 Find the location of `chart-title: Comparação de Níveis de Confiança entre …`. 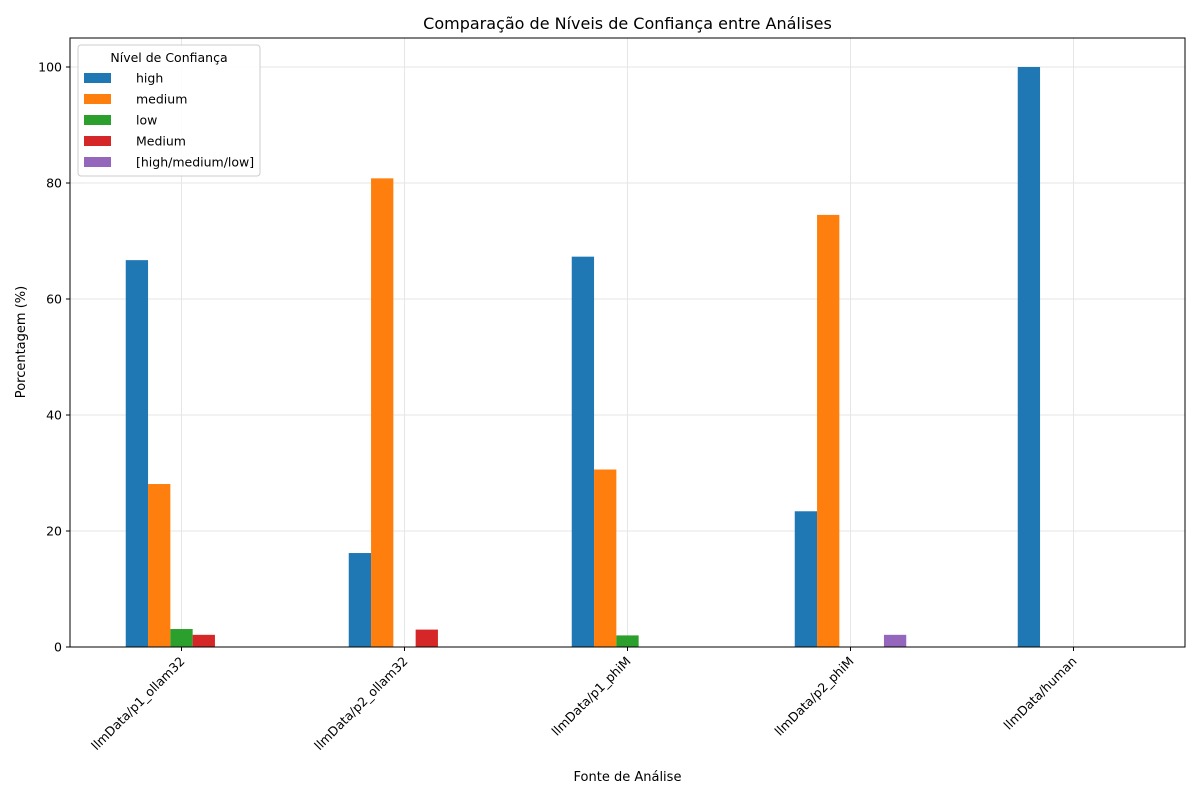

chart-title: Comparação de Níveis de Confiança entre … is located at coordinates (627, 23).